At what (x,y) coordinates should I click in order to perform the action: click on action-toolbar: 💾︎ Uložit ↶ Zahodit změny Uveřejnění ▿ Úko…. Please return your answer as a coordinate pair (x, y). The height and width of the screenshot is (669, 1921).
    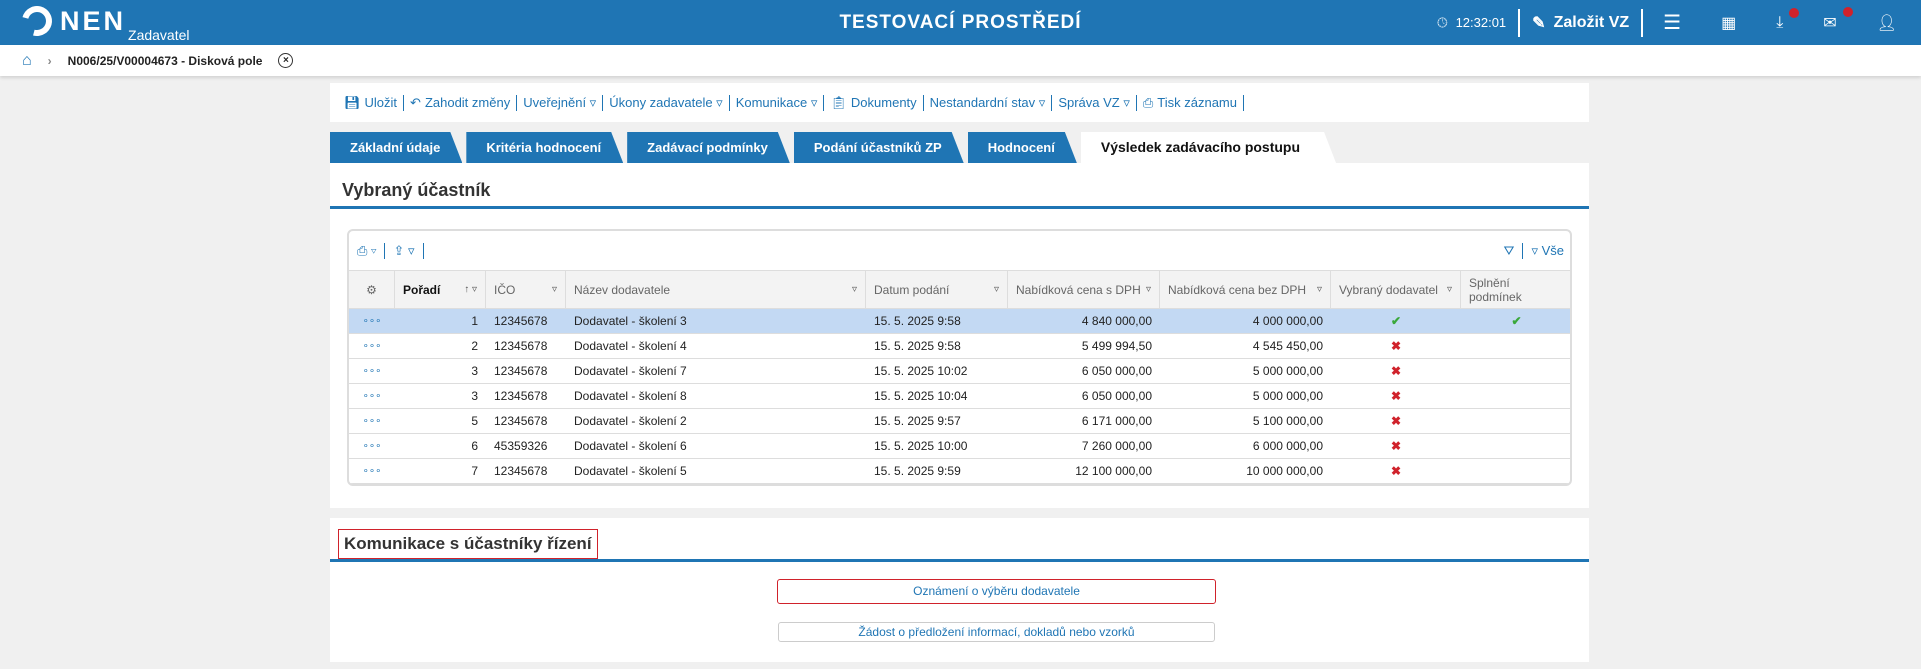
    Looking at the image, I should click on (959, 102).